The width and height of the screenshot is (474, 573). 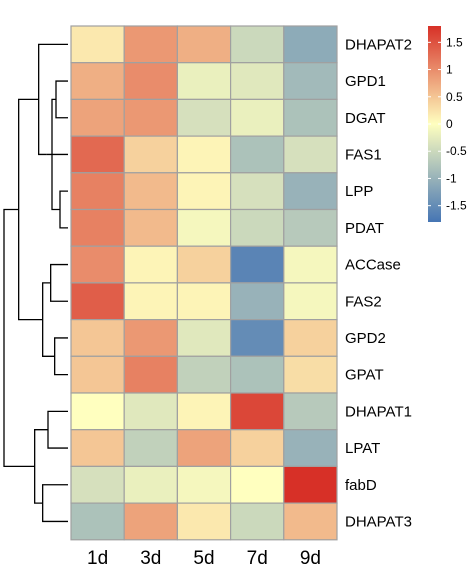 I want to click on legend-tick-label: 1, so click(x=449, y=70).